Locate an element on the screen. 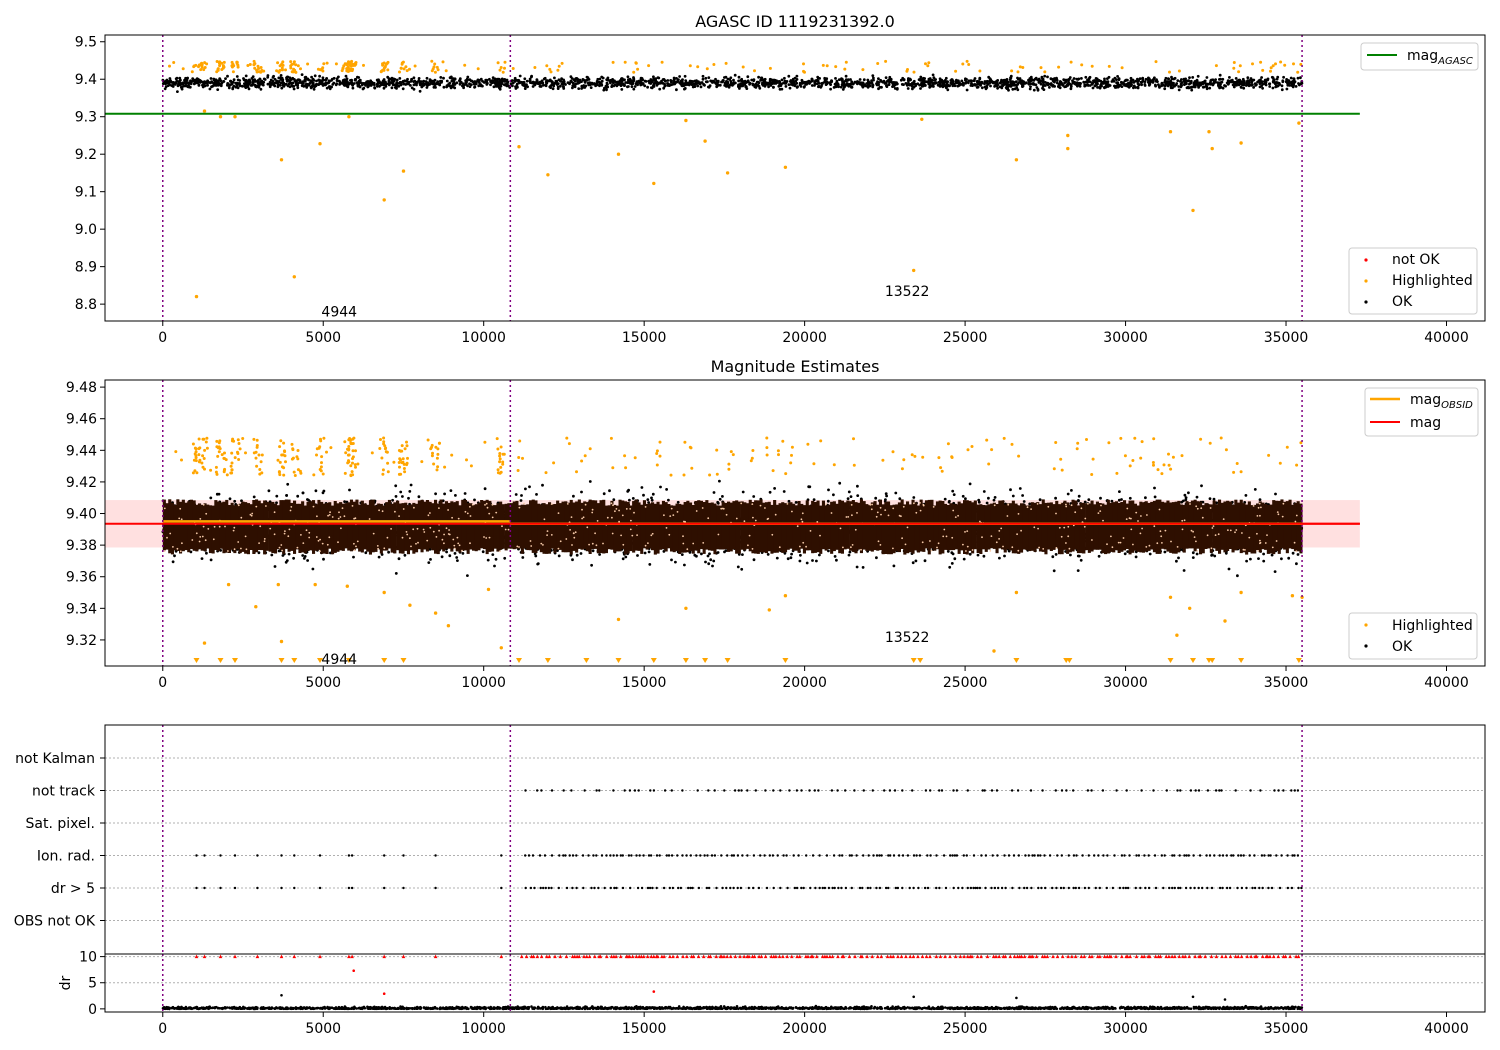  x-tick-label: 5000 is located at coordinates (323, 338).